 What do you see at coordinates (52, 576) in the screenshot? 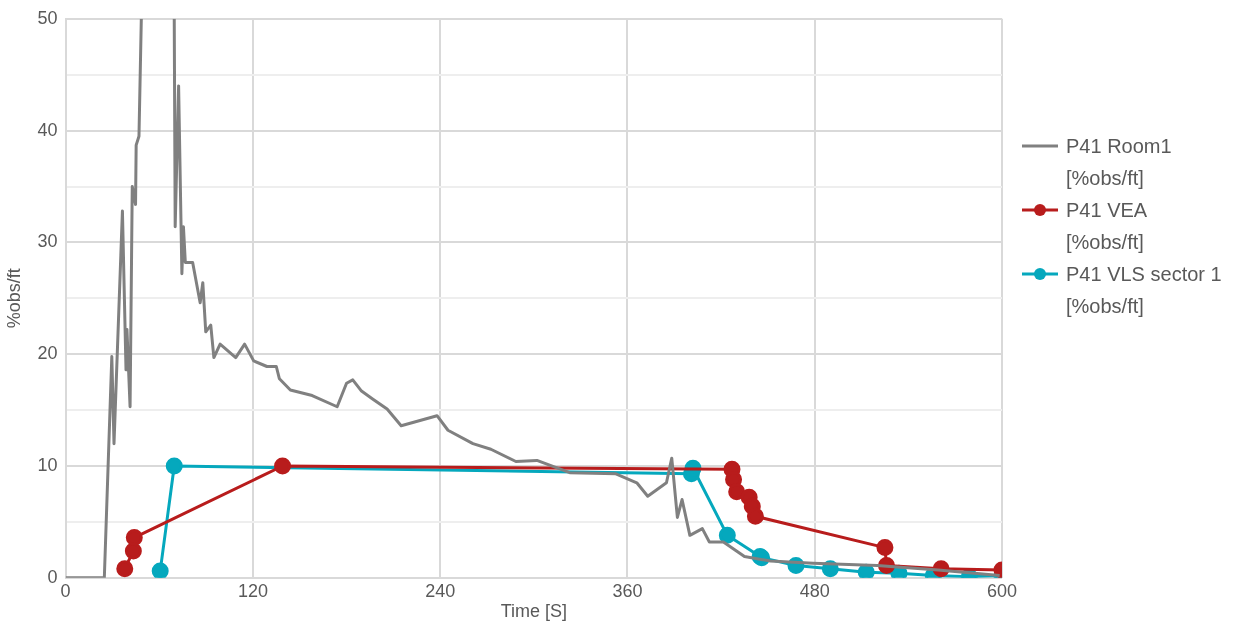
I see `y-tick-label: 0` at bounding box center [52, 576].